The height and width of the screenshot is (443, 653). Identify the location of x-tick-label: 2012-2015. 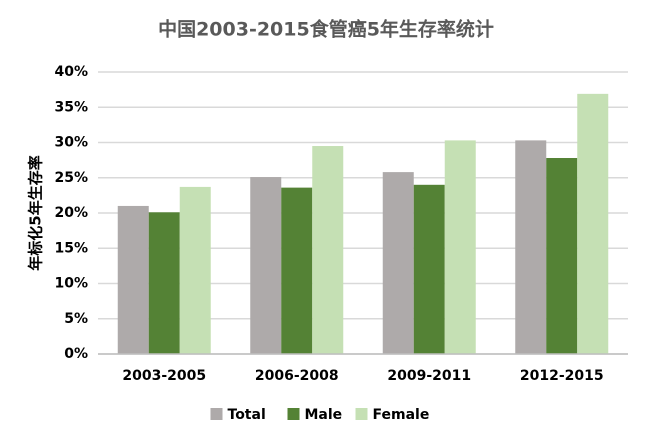
(562, 376).